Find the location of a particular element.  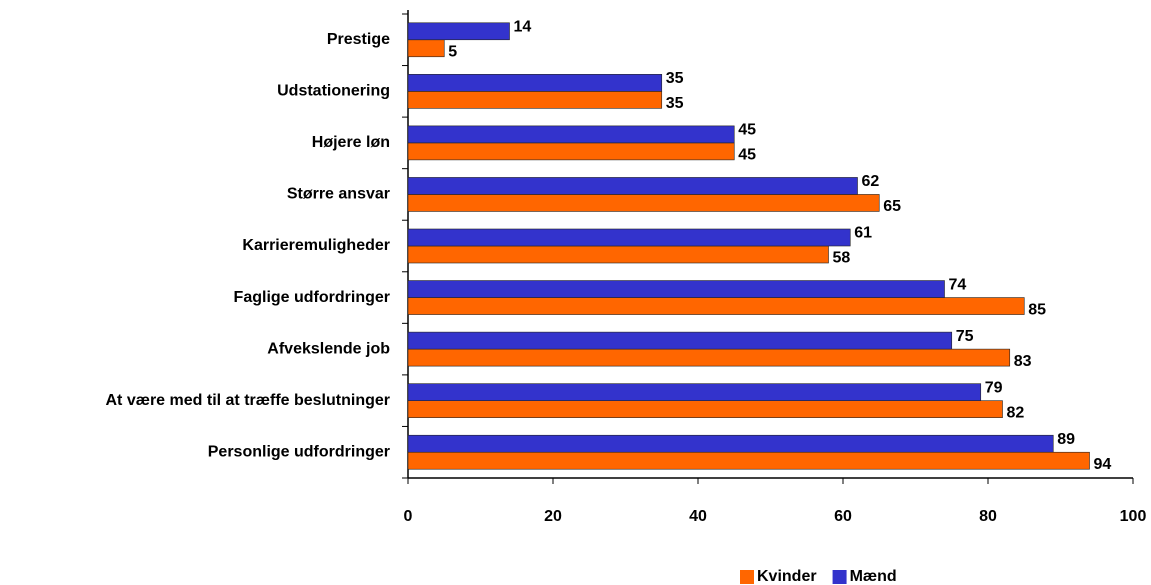

x-tick-label: 80 is located at coordinates (988, 516).